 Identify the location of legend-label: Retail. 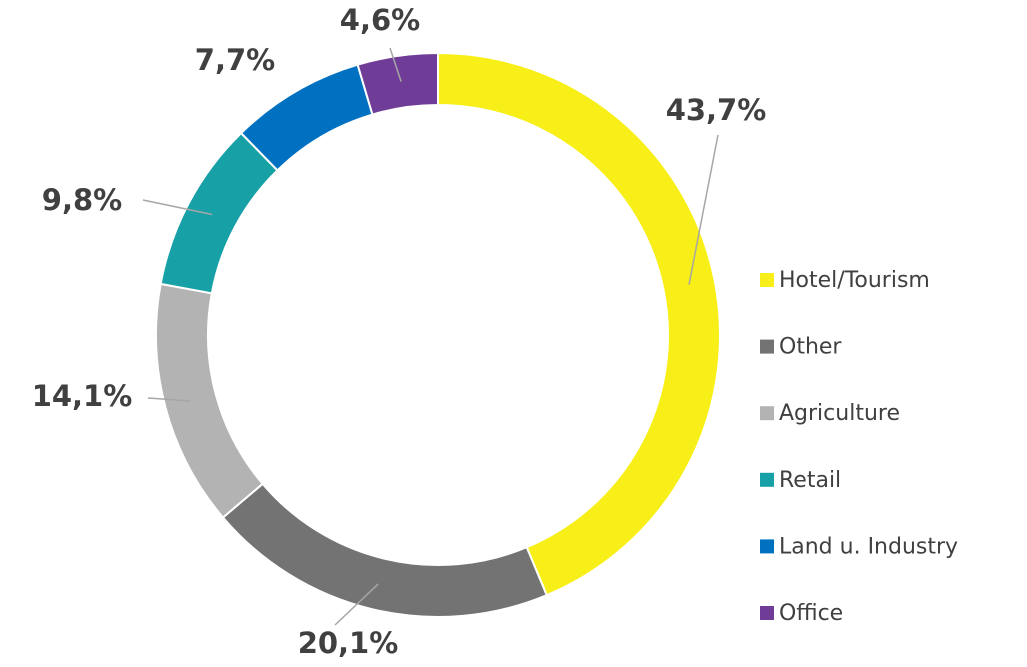
(810, 480).